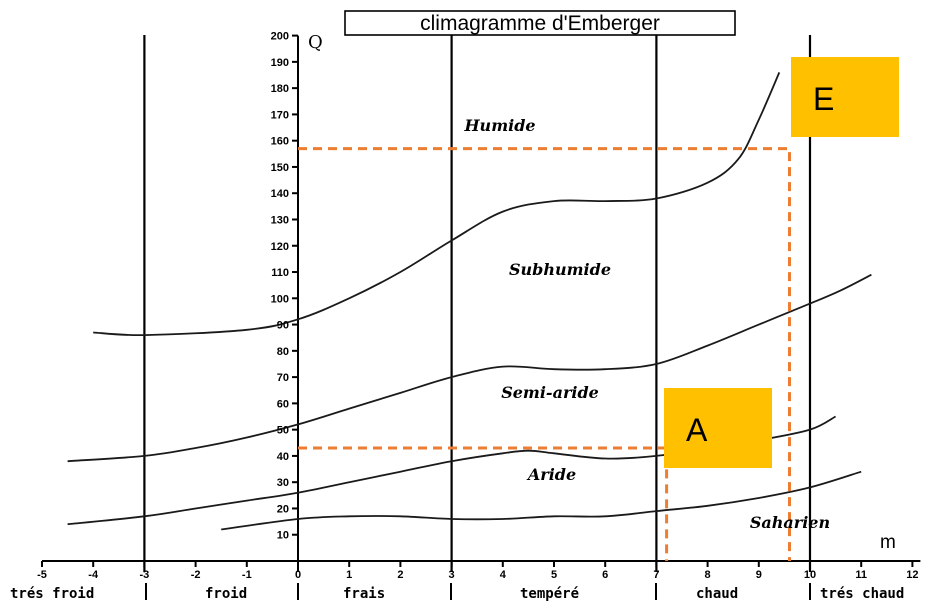 The image size is (938, 602). Describe the element at coordinates (605, 575) in the screenshot. I see `x-tick-label: 6` at that location.